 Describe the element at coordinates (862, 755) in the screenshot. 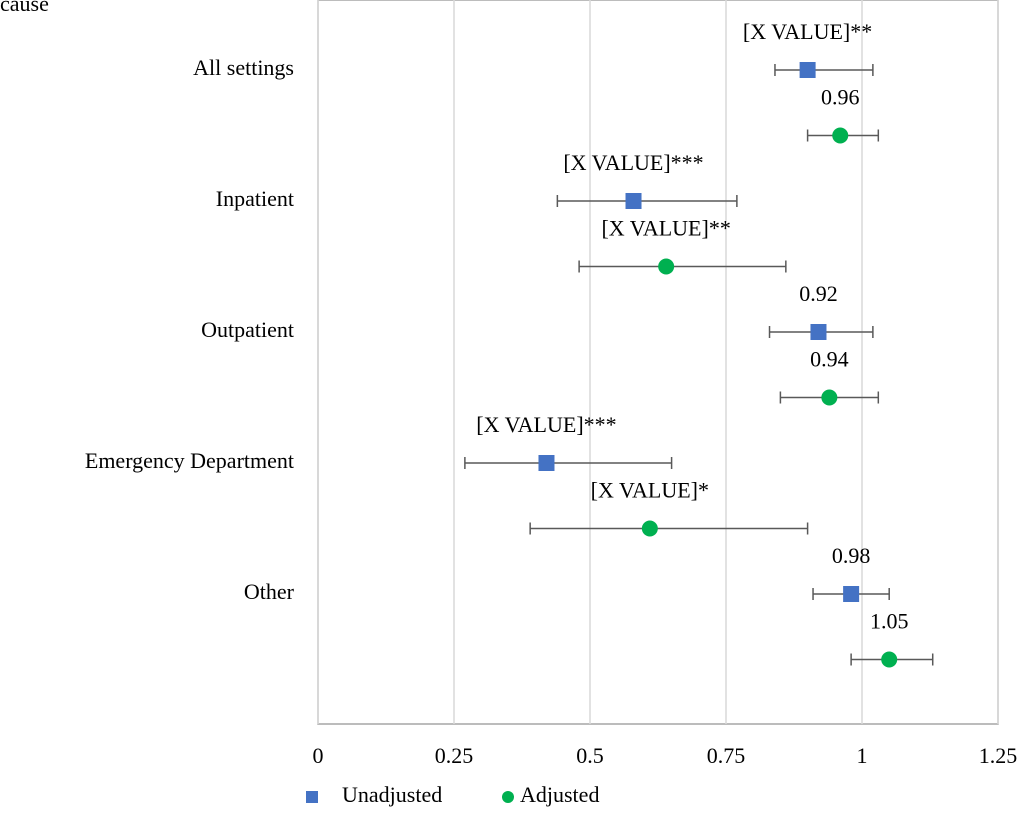

I see `x-tick-label: 1` at that location.